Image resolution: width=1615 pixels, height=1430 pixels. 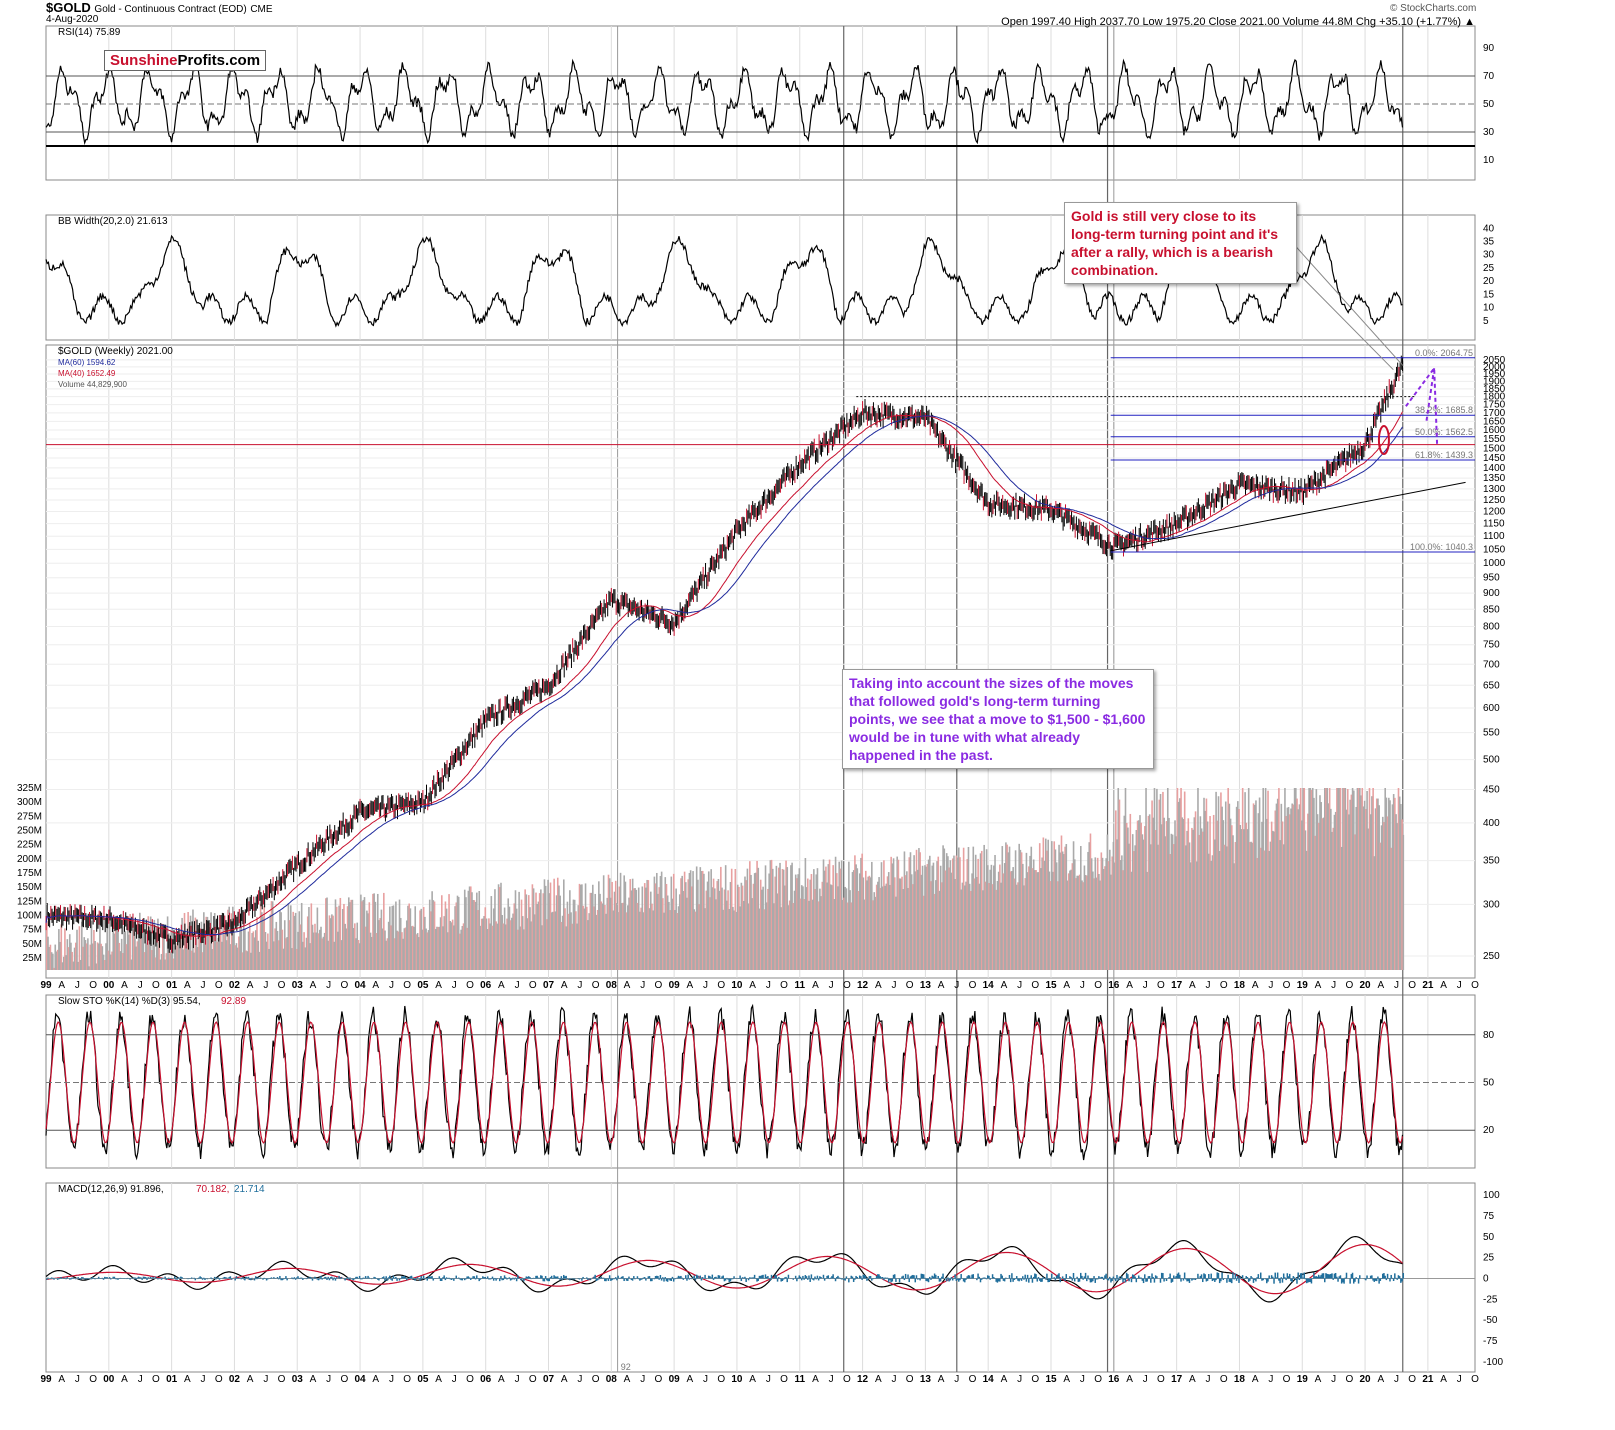 What do you see at coordinates (1145, 985) in the screenshot?
I see `x-tick-0-70: J` at bounding box center [1145, 985].